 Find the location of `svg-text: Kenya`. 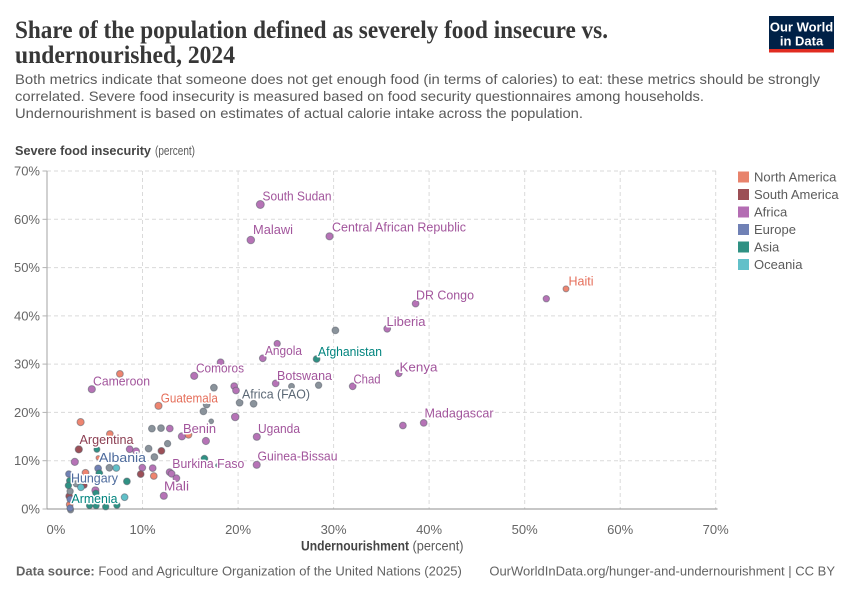

svg-text: Kenya is located at coordinates (419, 367).